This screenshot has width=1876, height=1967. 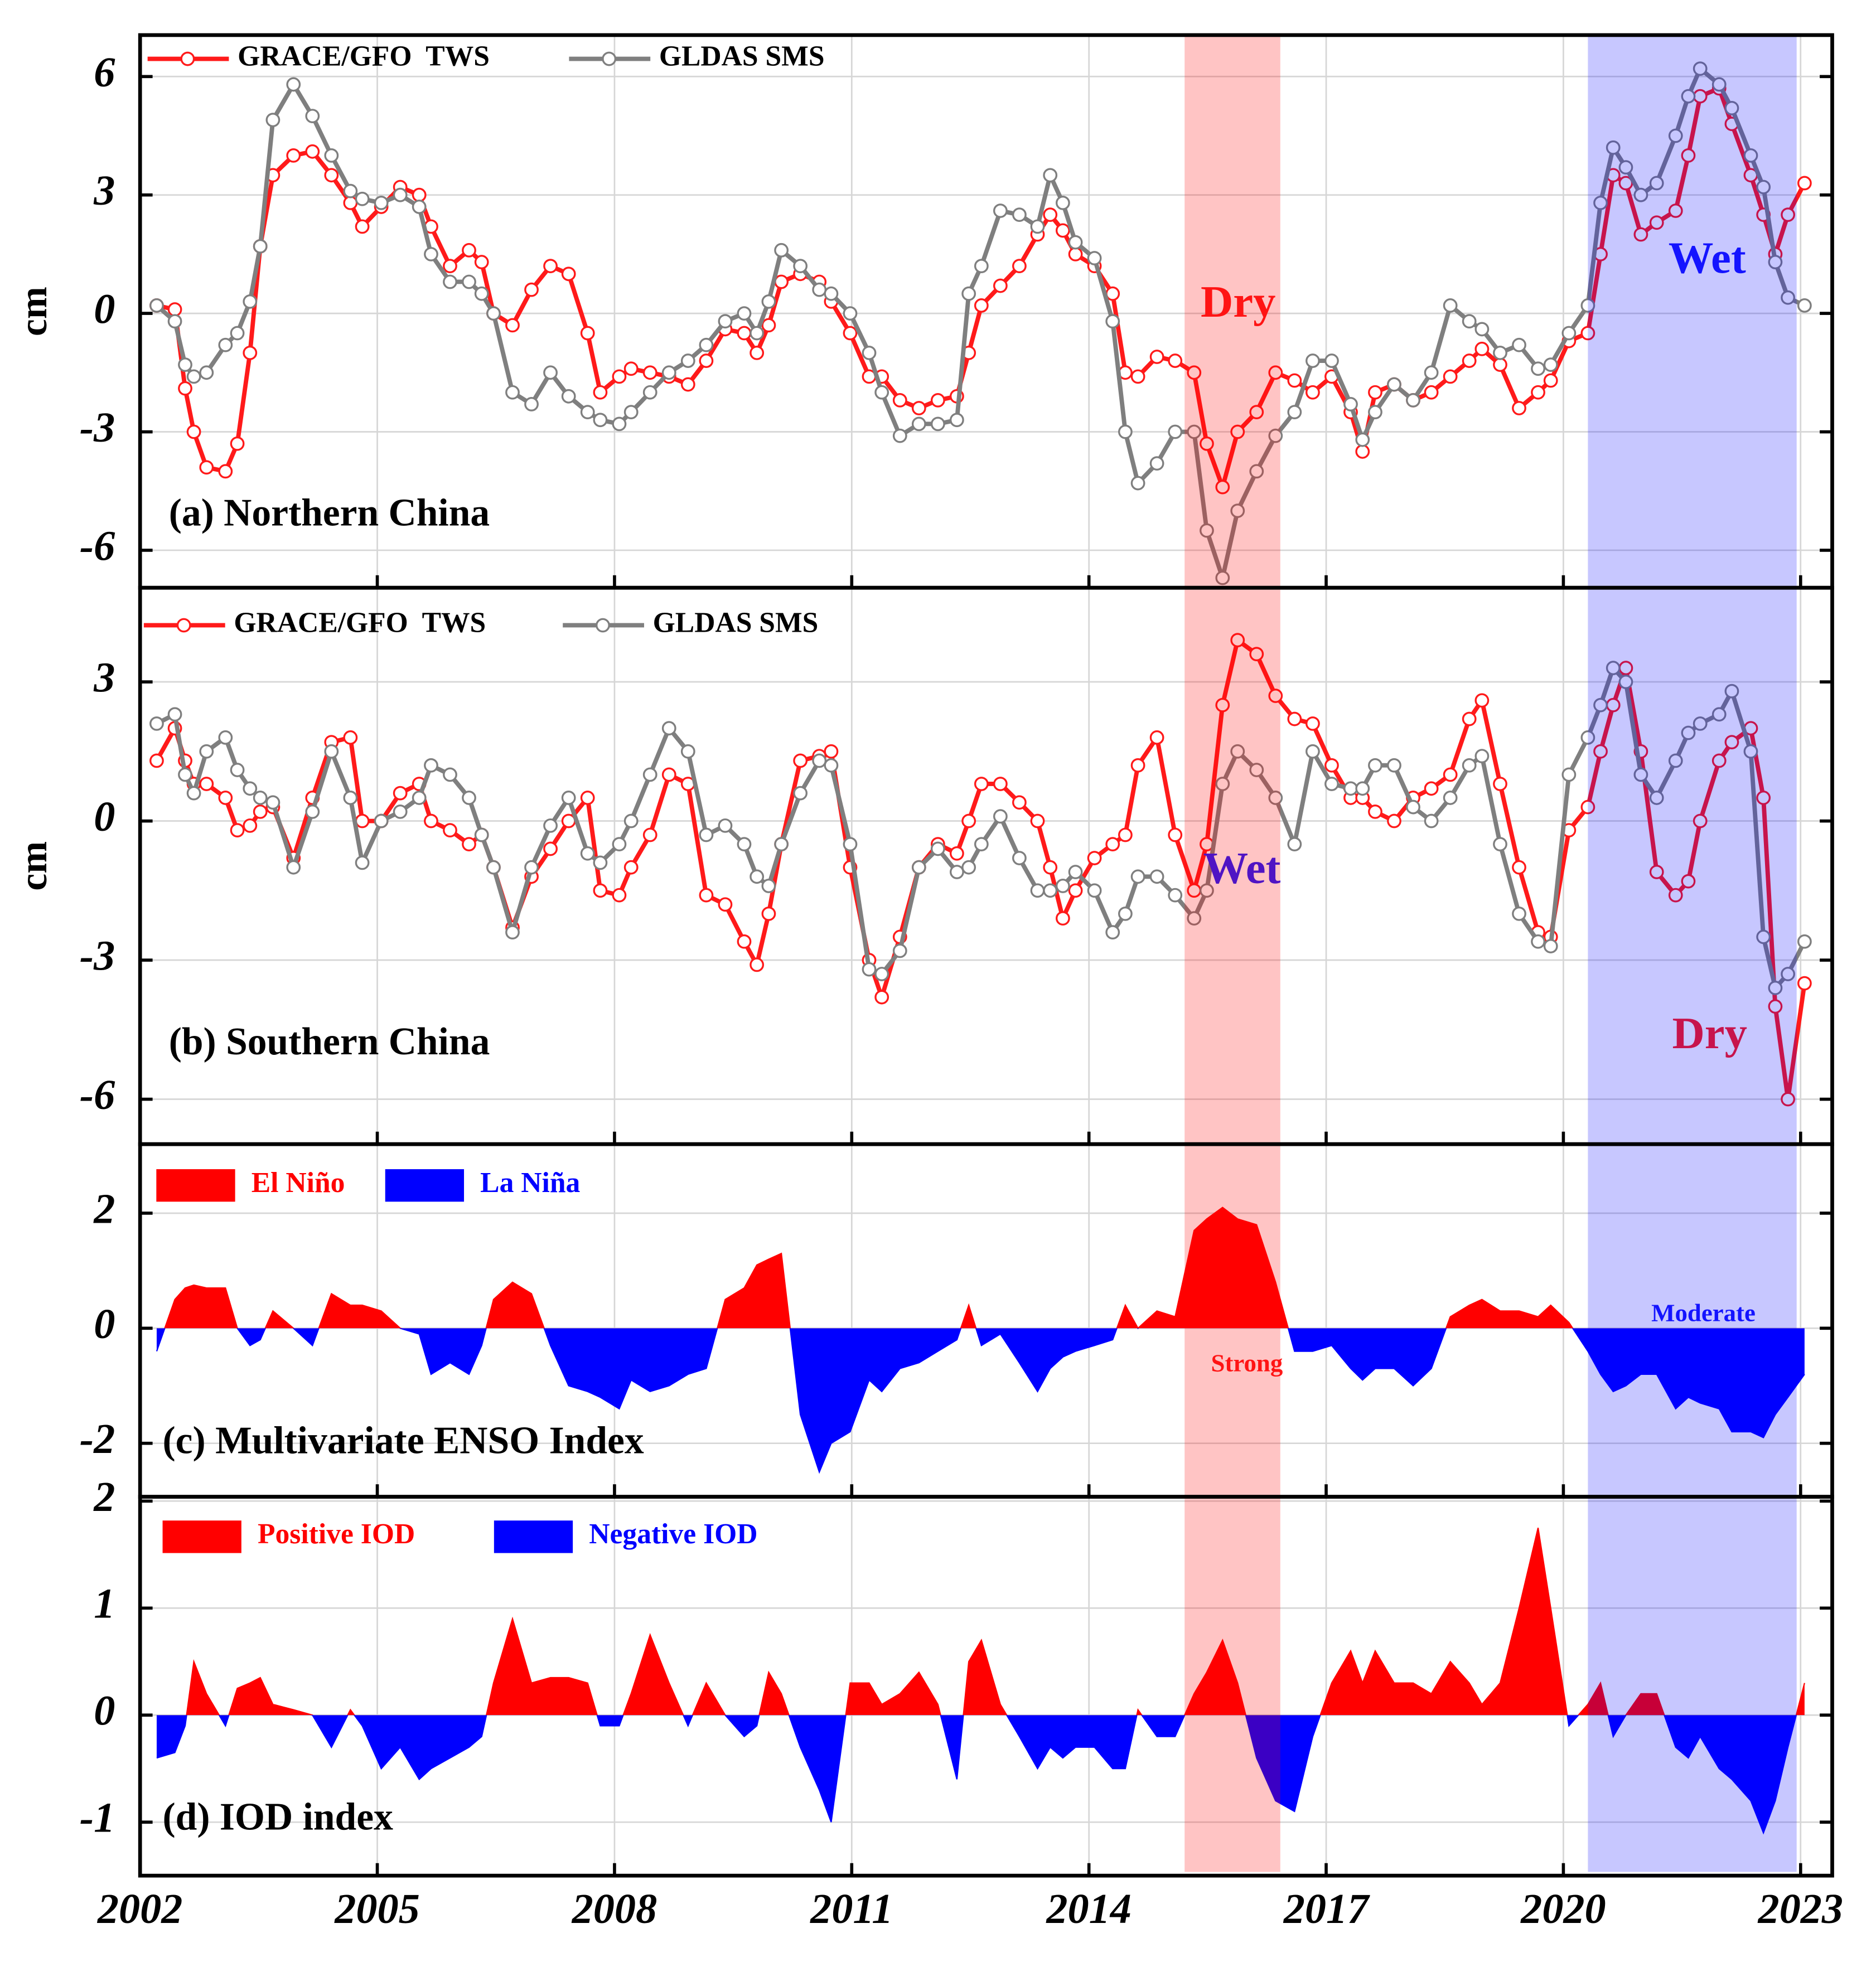 I want to click on shaded-period, so click(x=1232, y=953).